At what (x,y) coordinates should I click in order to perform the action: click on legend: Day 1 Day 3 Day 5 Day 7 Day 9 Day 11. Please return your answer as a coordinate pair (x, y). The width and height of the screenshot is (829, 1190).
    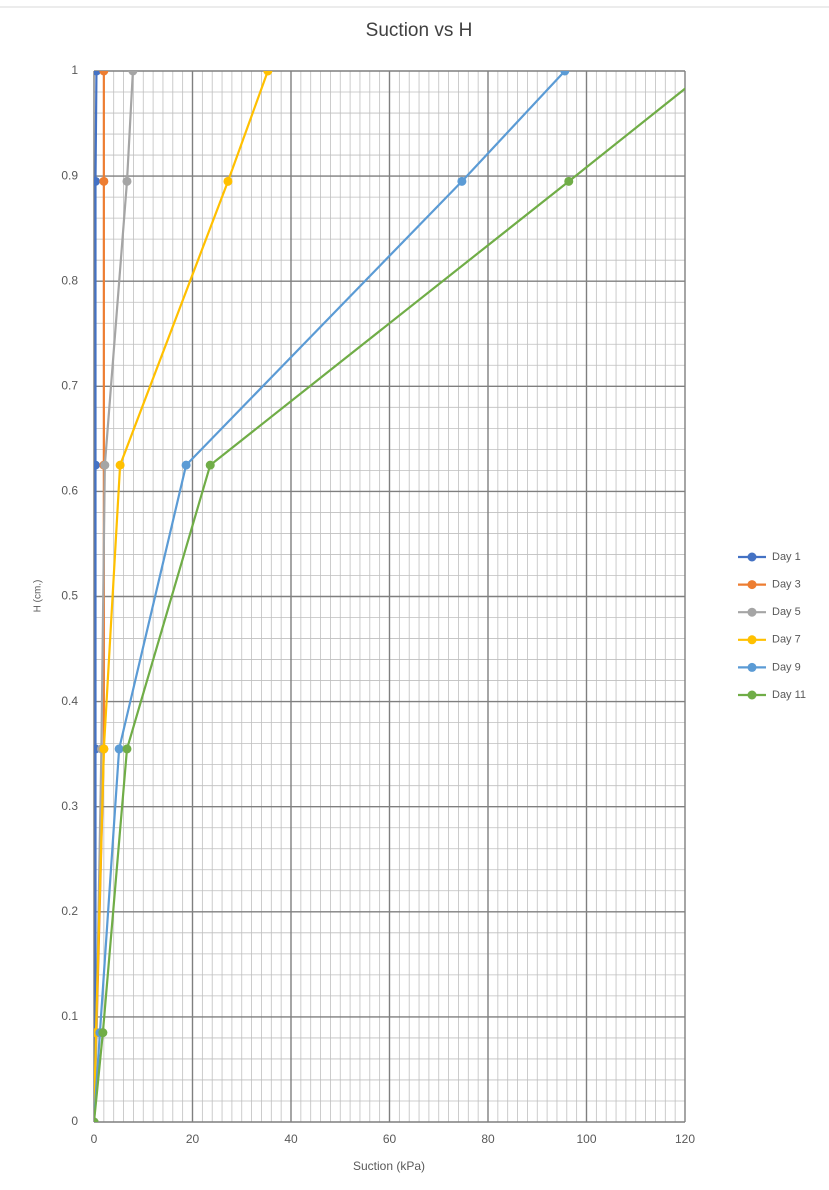
    Looking at the image, I should click on (772, 626).